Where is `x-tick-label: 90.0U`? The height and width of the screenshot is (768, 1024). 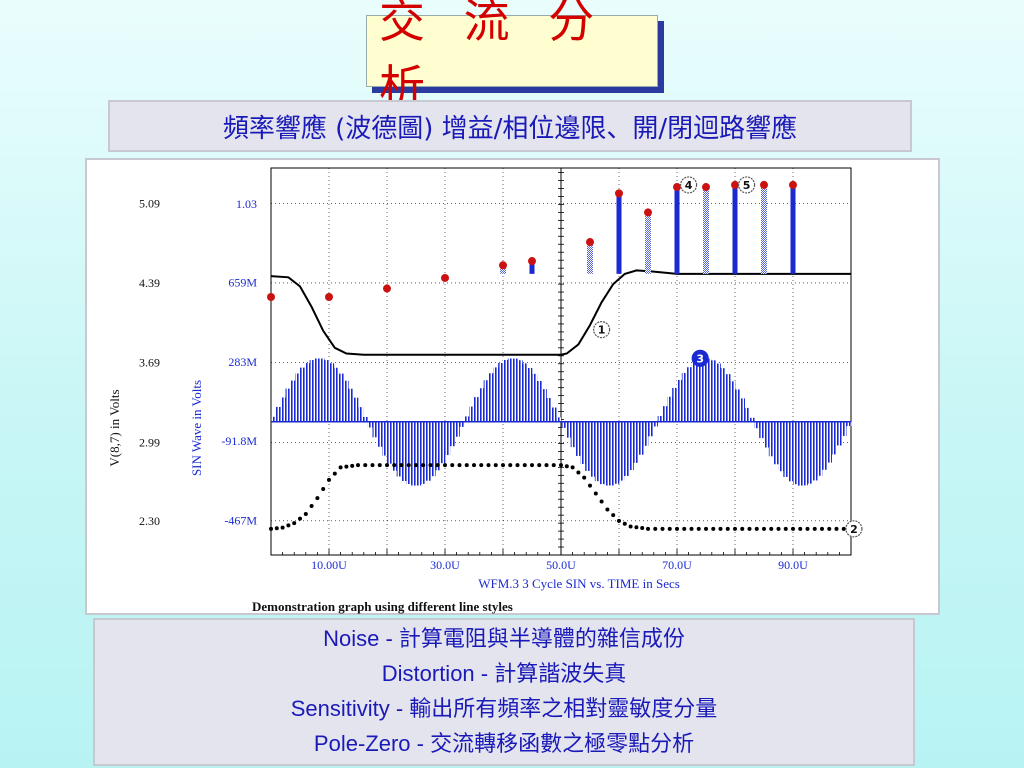
x-tick-label: 90.0U is located at coordinates (793, 565).